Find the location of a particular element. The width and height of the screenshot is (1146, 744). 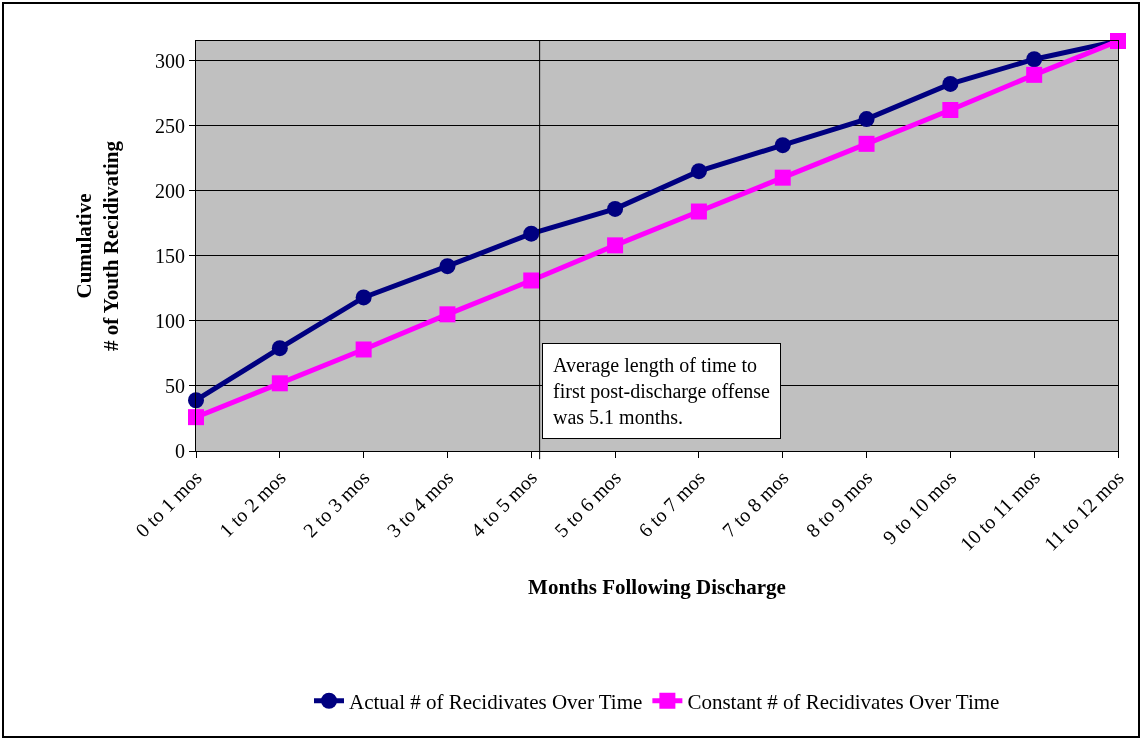

x-tick-label: 6 to 7 mos is located at coordinates (671, 504).